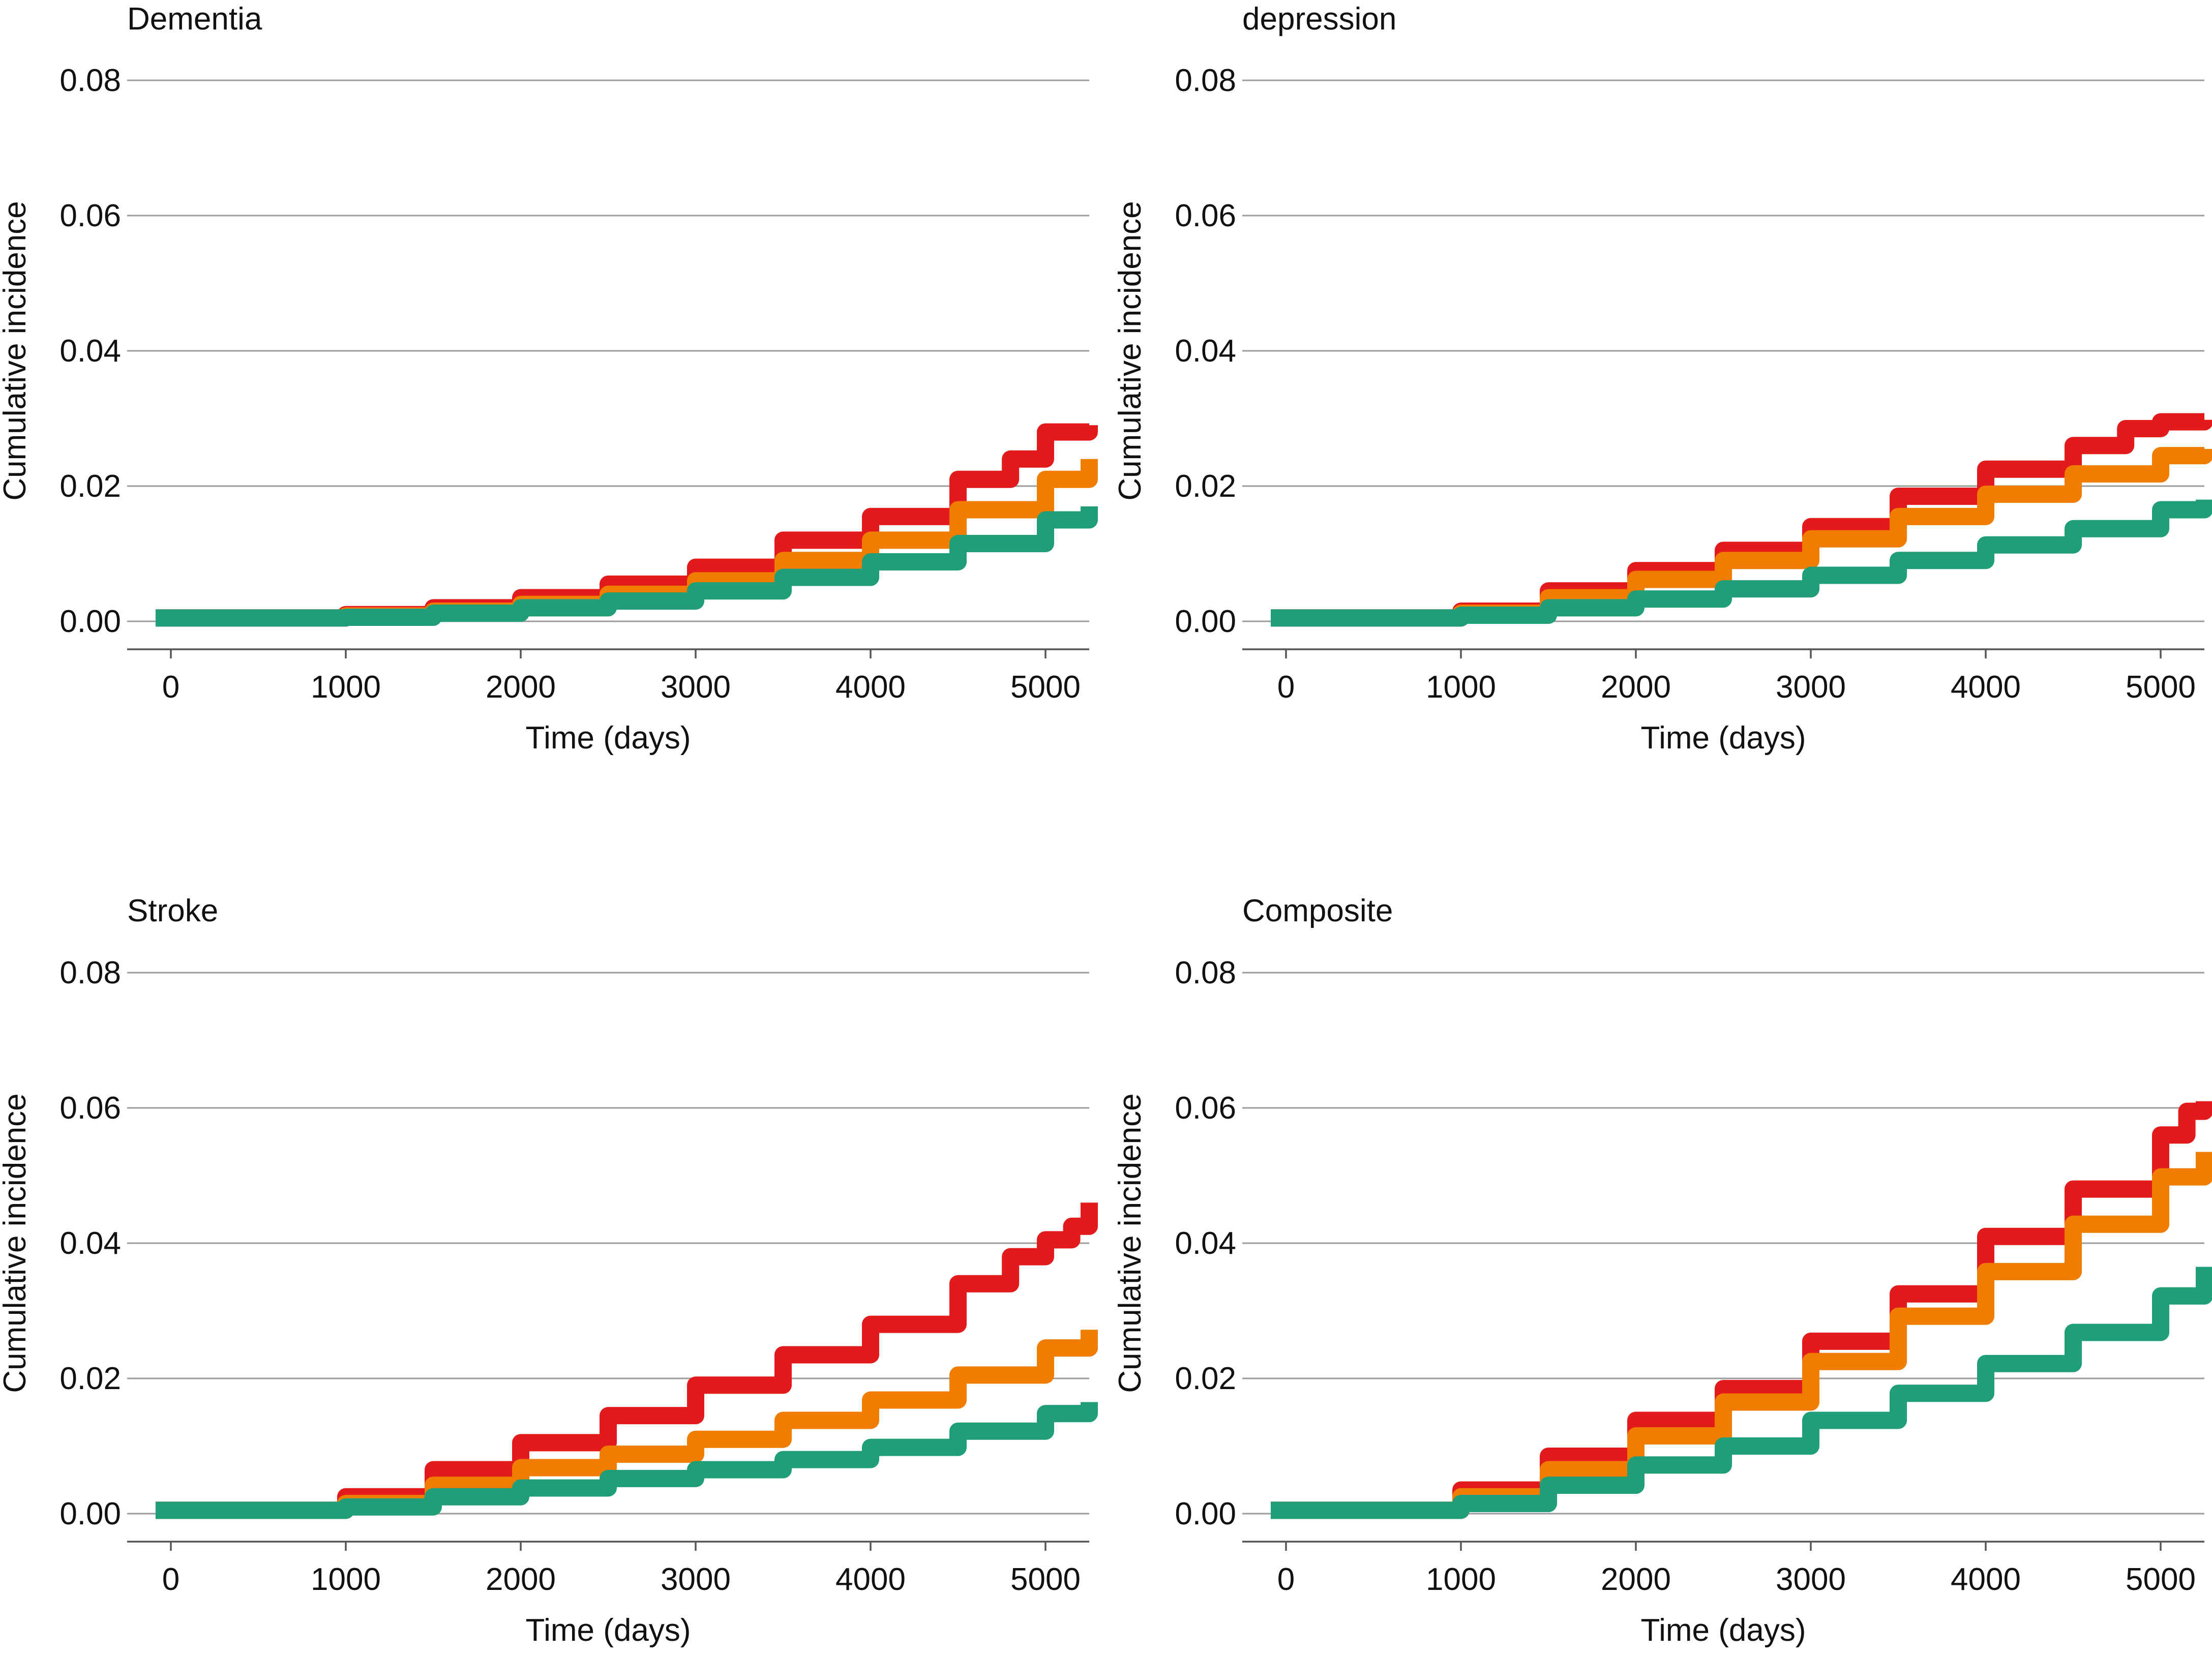 The image size is (2212, 1654). I want to click on series-line-orange, so click(1742, 1335).